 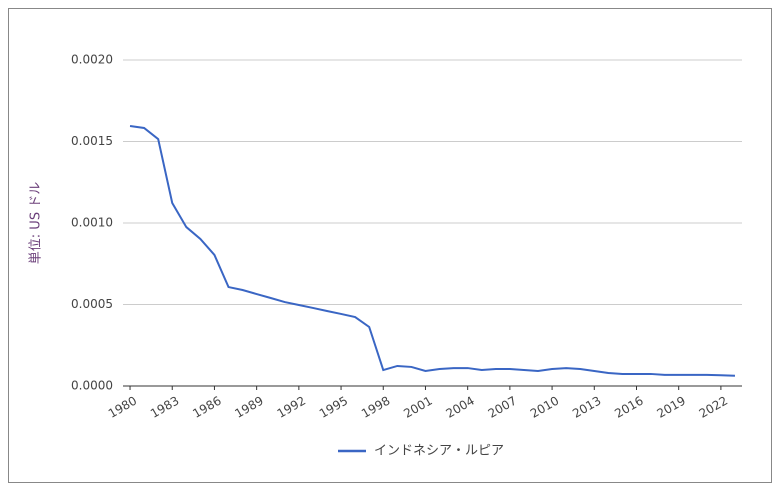 What do you see at coordinates (92, 141) in the screenshot?
I see `y-tick-label: 0.0015` at bounding box center [92, 141].